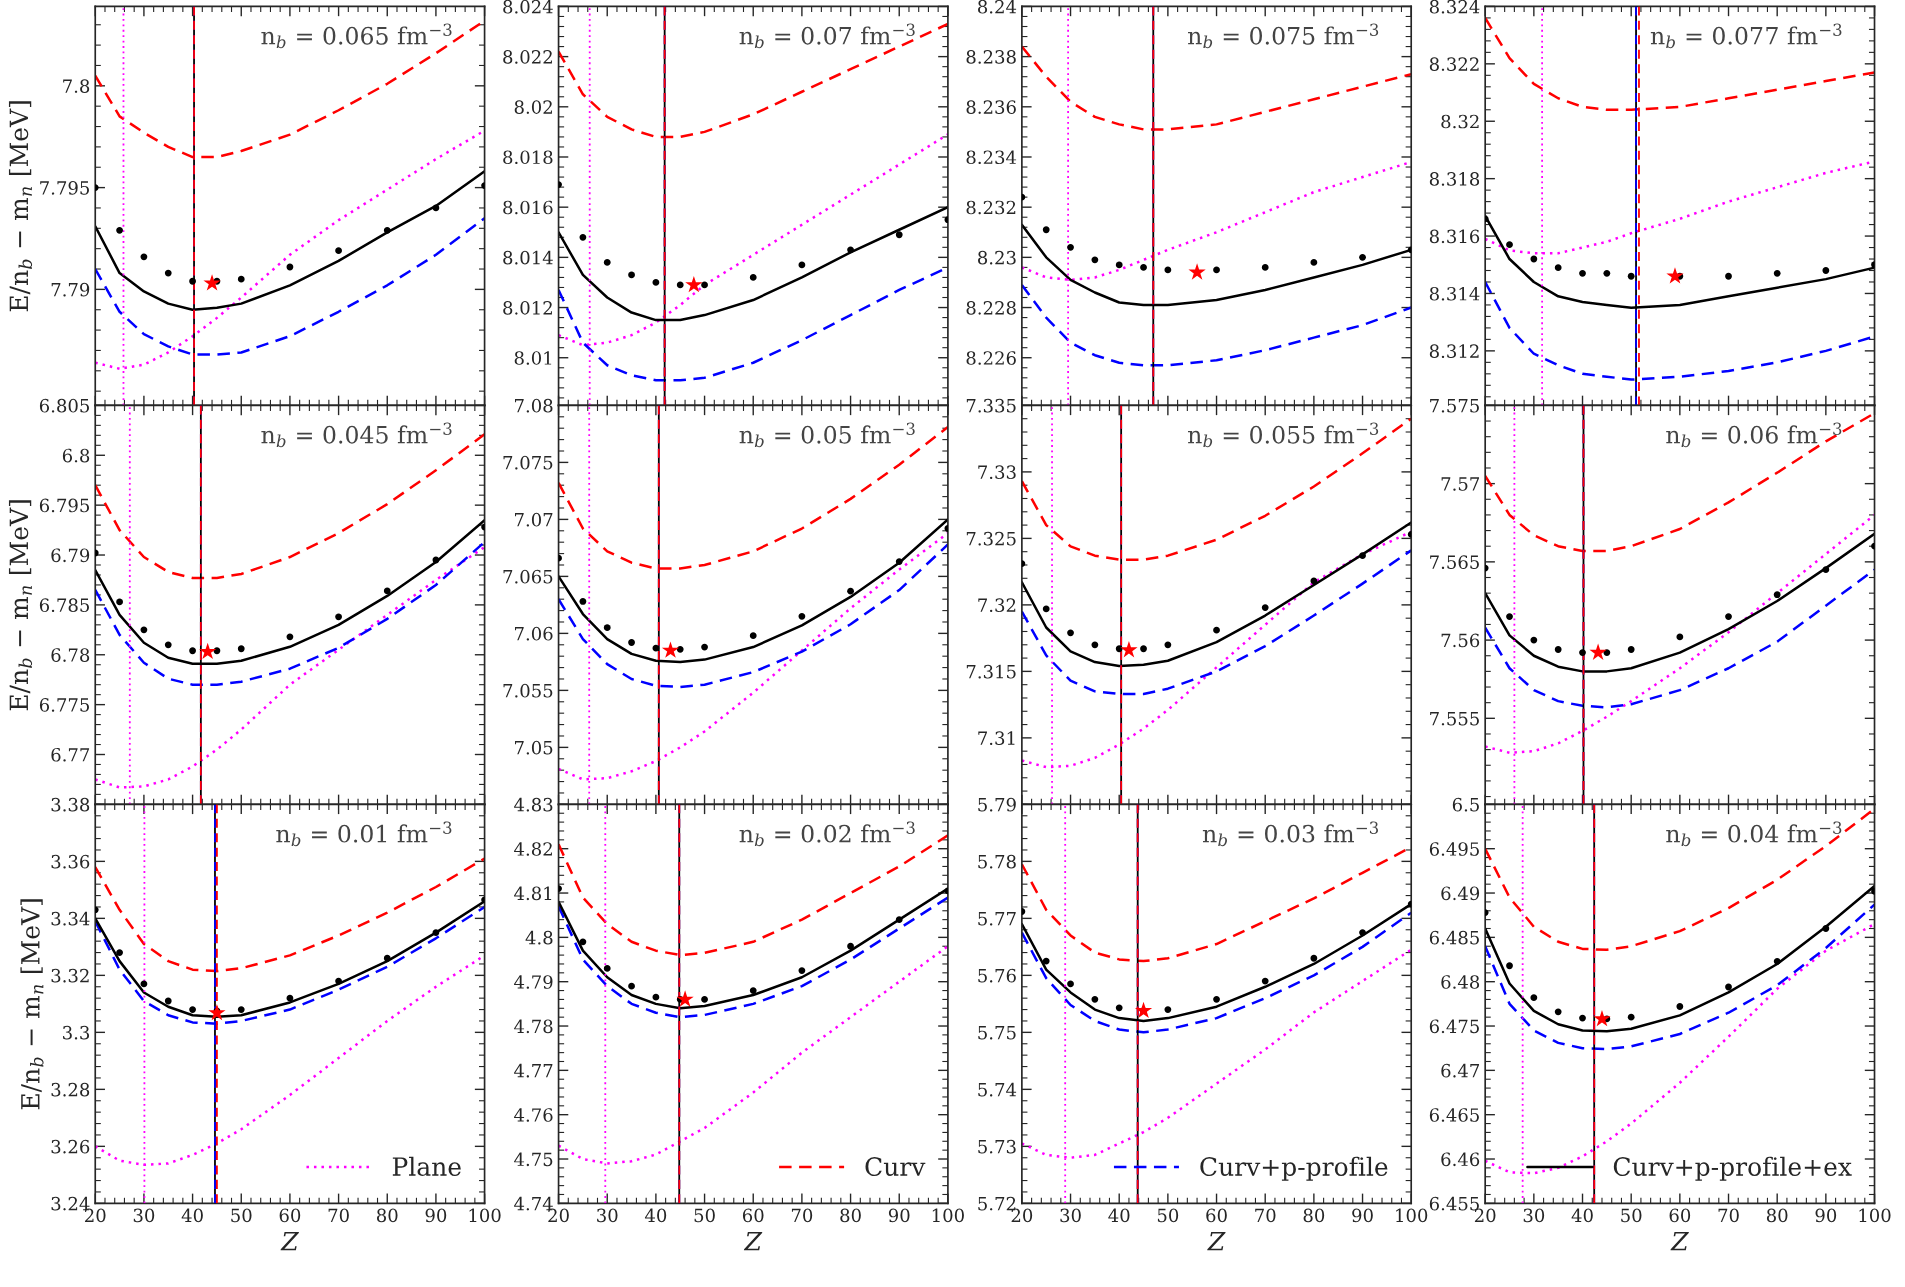 This screenshot has height=1287, width=1905. I want to click on y-tick-label: 7.8, so click(76, 86).